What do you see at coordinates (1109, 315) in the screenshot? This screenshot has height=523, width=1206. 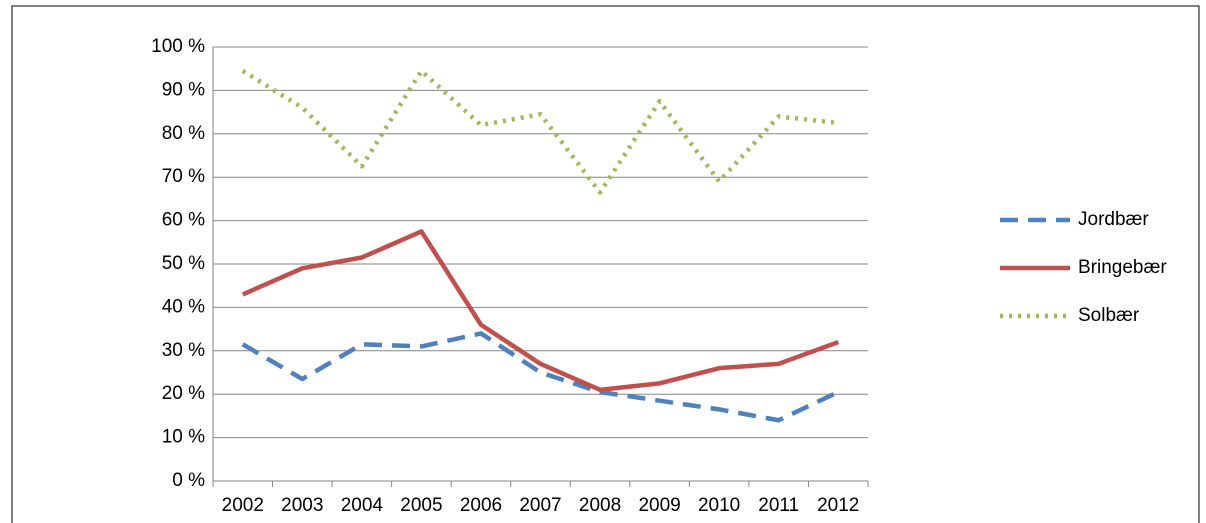 I see `legend-label: Solbær` at bounding box center [1109, 315].